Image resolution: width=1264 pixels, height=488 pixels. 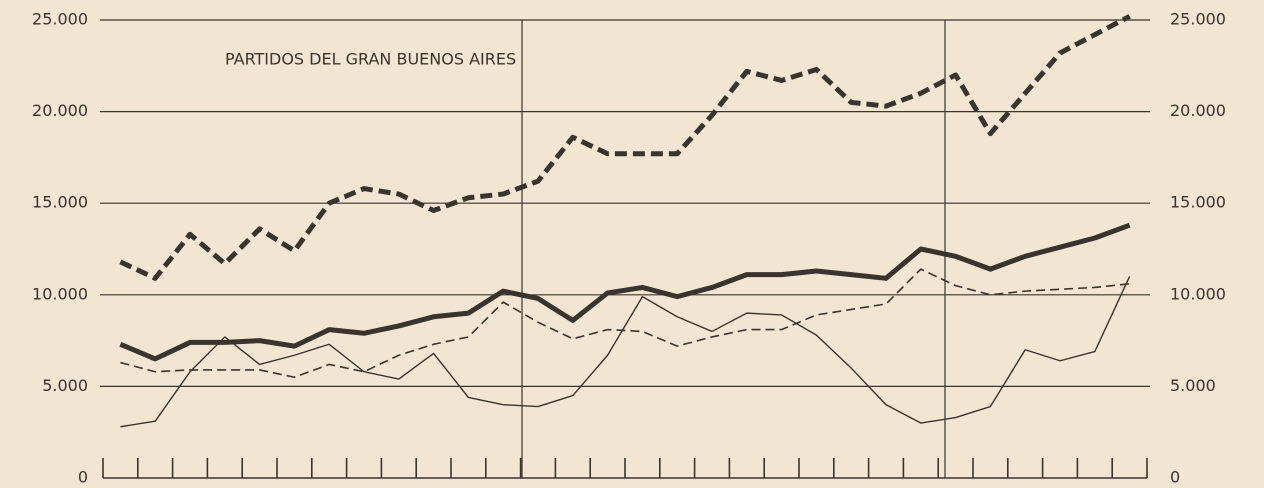 What do you see at coordinates (60, 110) in the screenshot?
I see `y-tick-label: 20.000` at bounding box center [60, 110].